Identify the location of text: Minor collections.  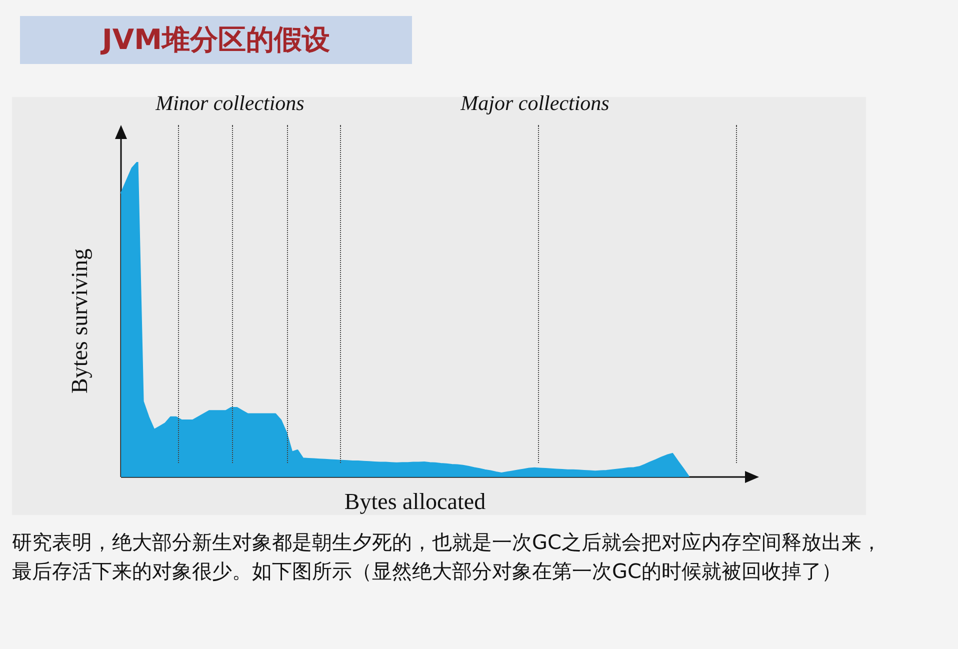
(230, 103).